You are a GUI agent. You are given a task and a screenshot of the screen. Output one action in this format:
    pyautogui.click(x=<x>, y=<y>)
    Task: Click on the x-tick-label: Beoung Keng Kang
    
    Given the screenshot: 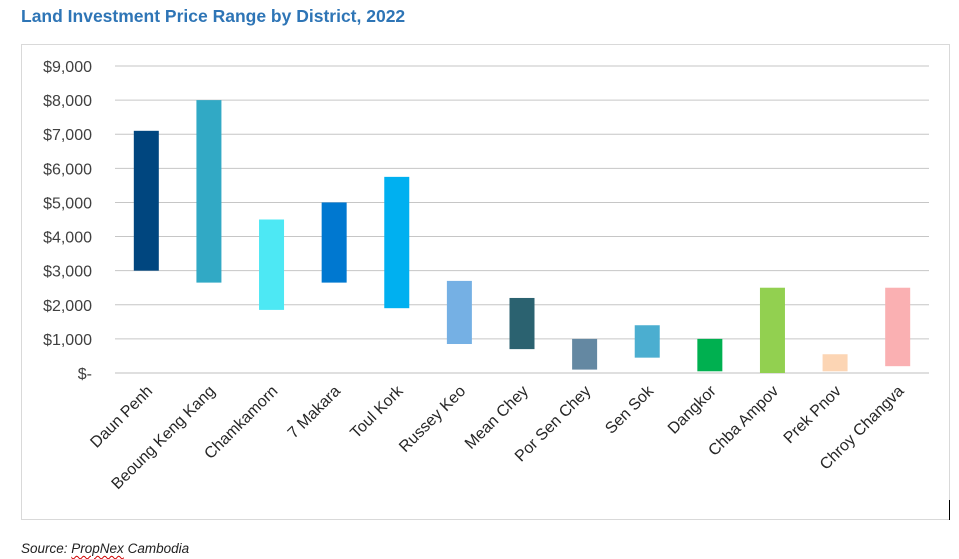 What is the action you would take?
    pyautogui.click(x=164, y=438)
    